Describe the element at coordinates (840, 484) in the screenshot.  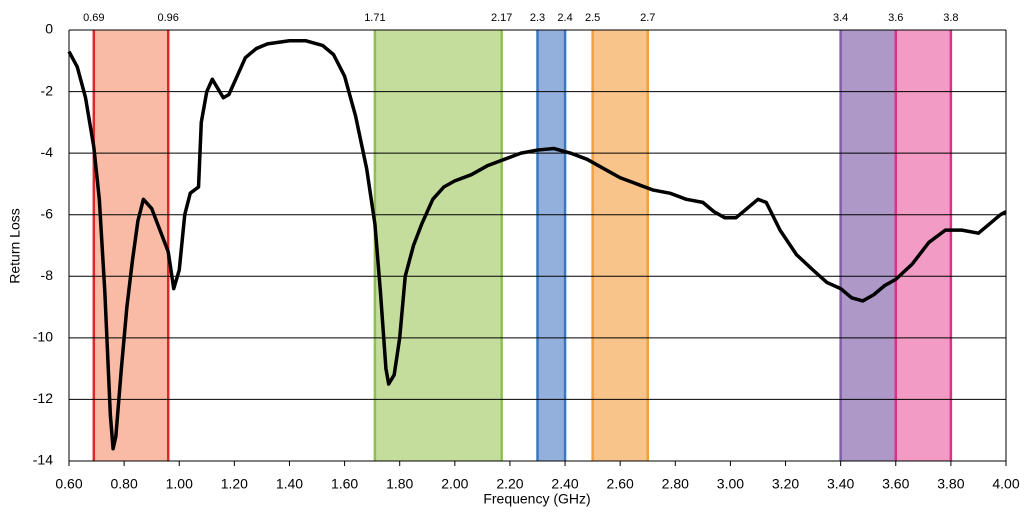
I see `x-tick-label: 3.40` at that location.